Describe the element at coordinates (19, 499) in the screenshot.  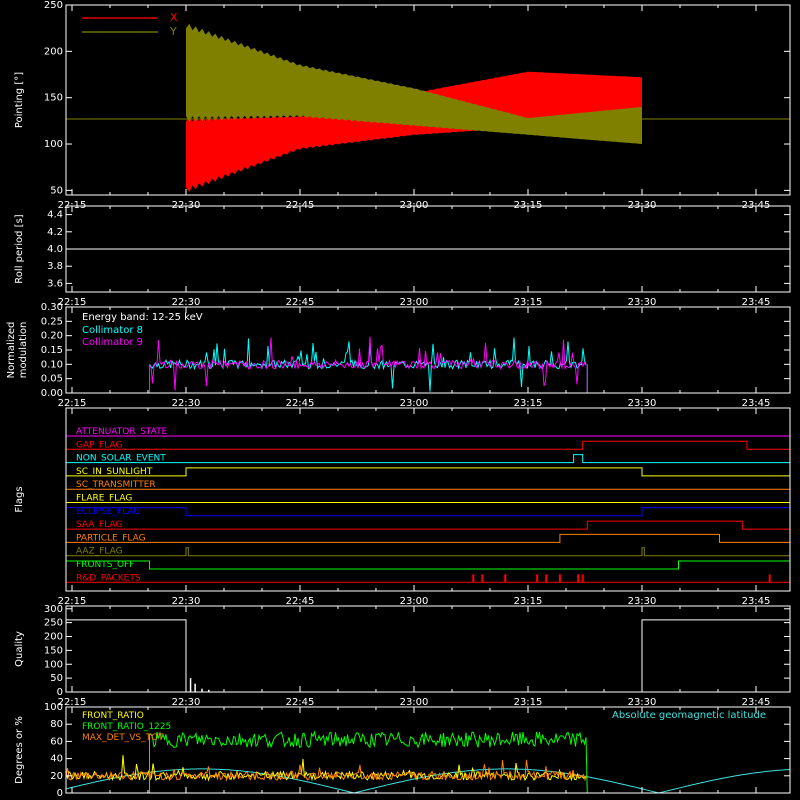
I see `flags-y-axis-label: Flags` at that location.